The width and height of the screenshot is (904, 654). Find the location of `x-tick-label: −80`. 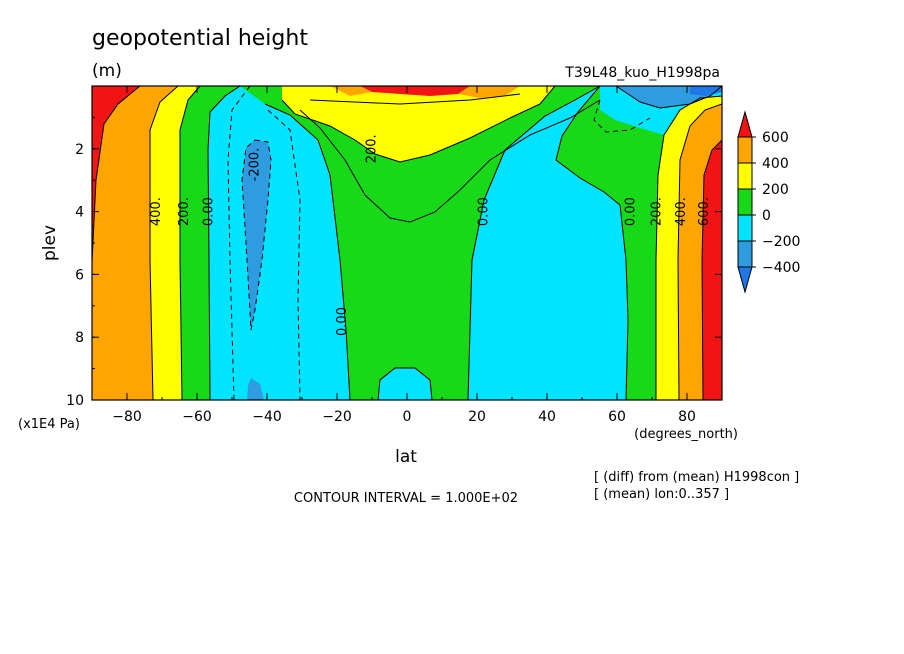

x-tick-label: −80 is located at coordinates (127, 417).